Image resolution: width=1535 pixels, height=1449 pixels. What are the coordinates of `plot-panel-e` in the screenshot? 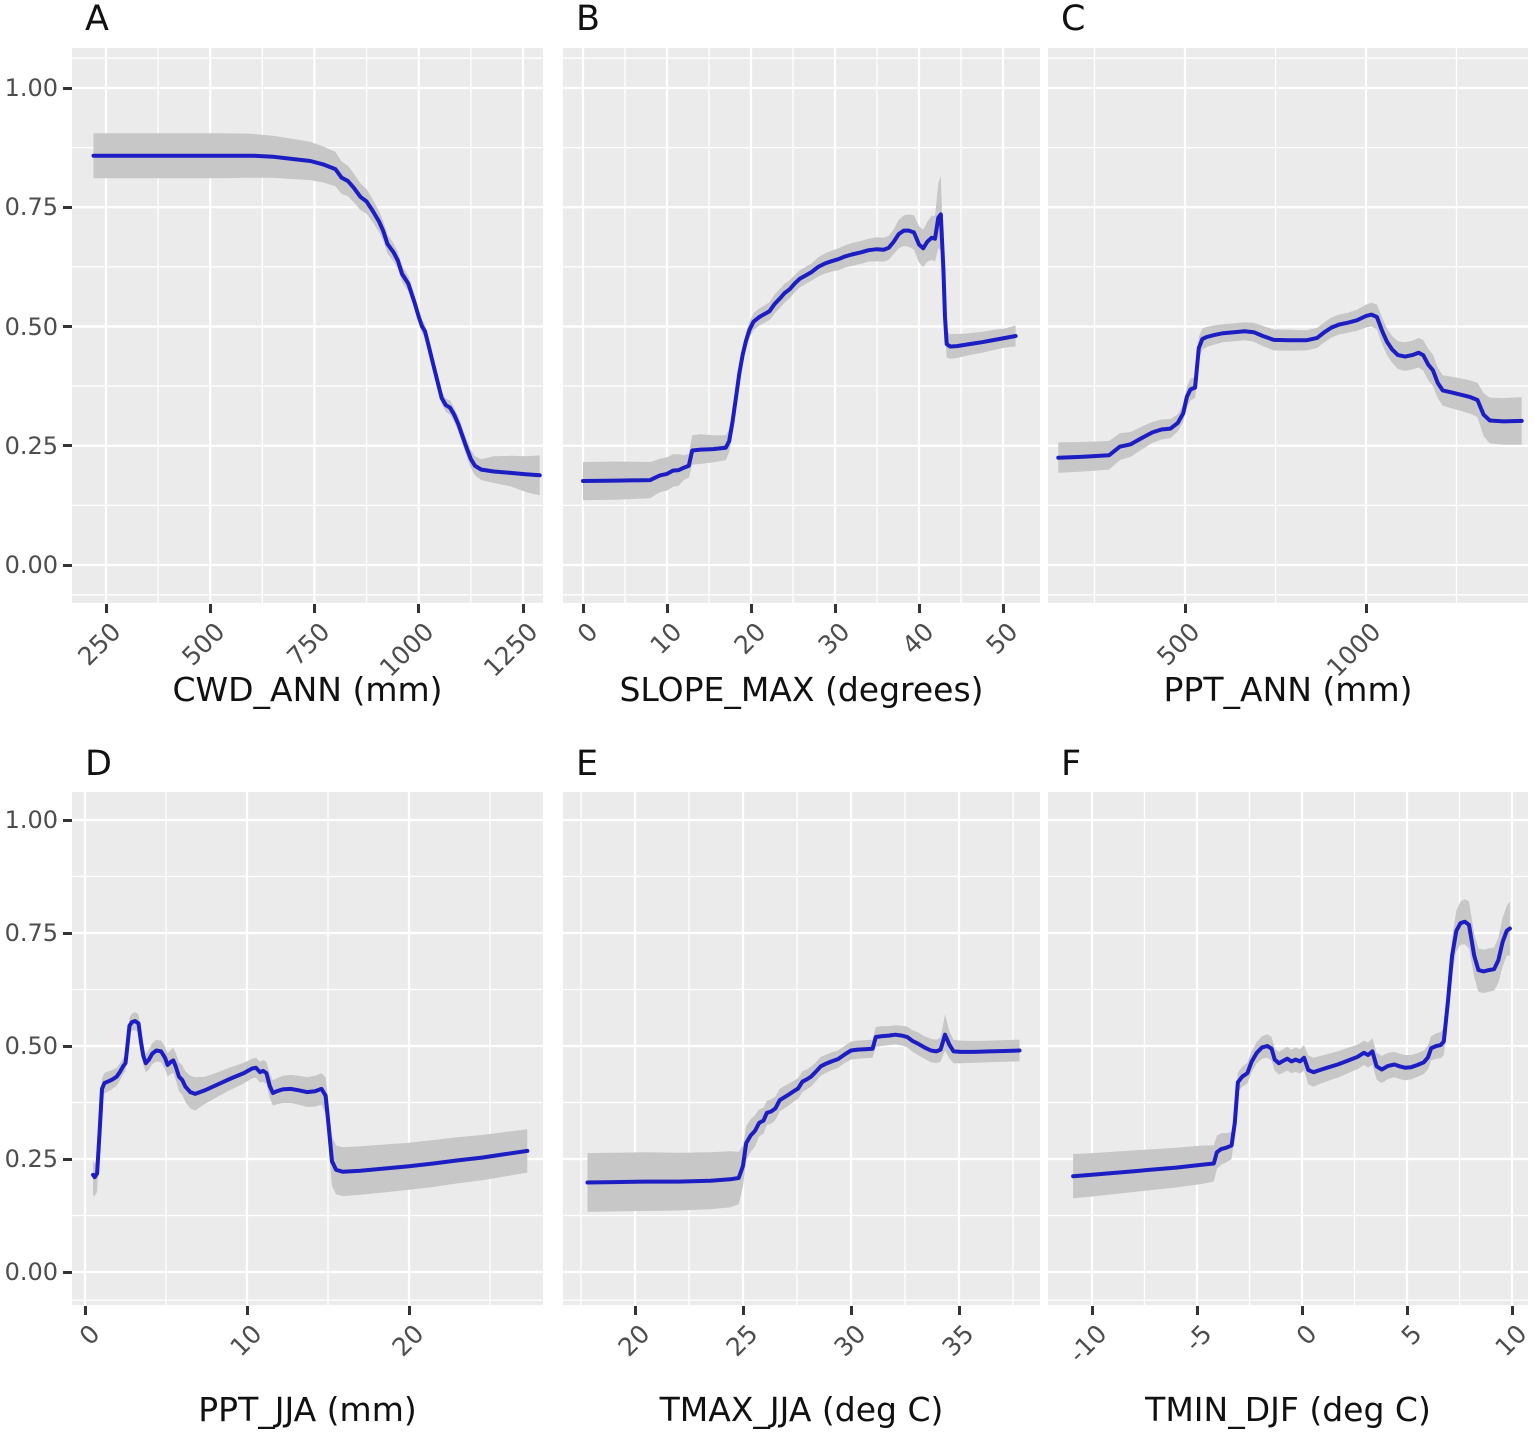 It's located at (801, 1048).